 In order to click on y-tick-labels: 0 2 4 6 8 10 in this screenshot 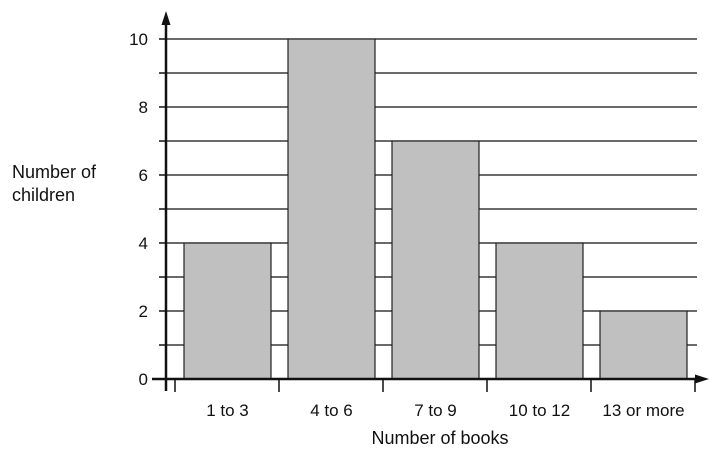, I will do `click(147, 209)`.